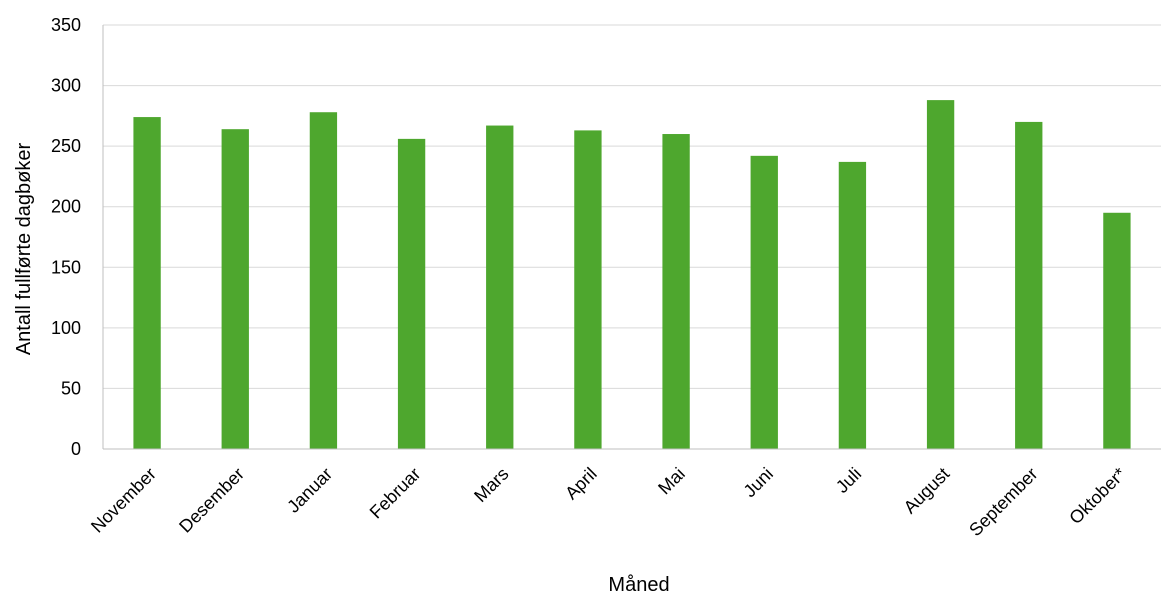  I want to click on x-tick-label: Oktober*, so click(1097, 496).